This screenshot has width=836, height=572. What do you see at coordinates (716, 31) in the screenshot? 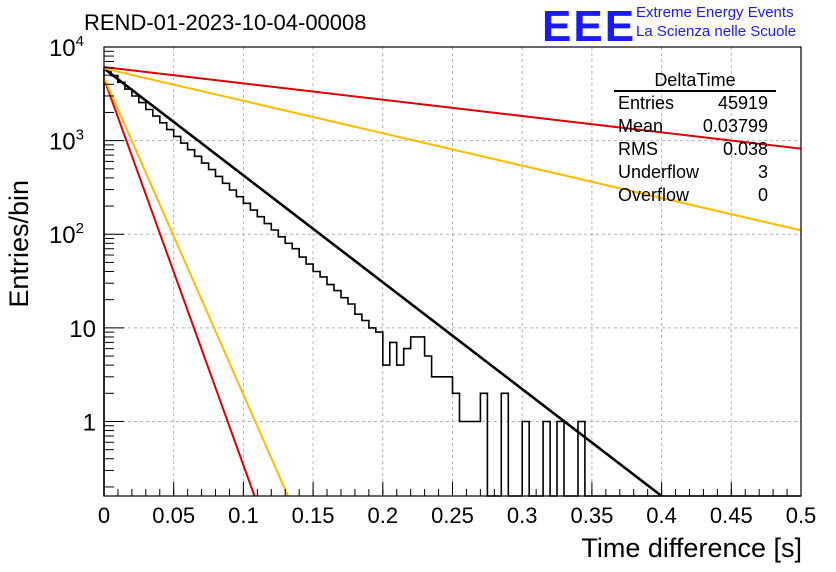
I see `logo-line-2: La Scienza nelle Scuole` at bounding box center [716, 31].